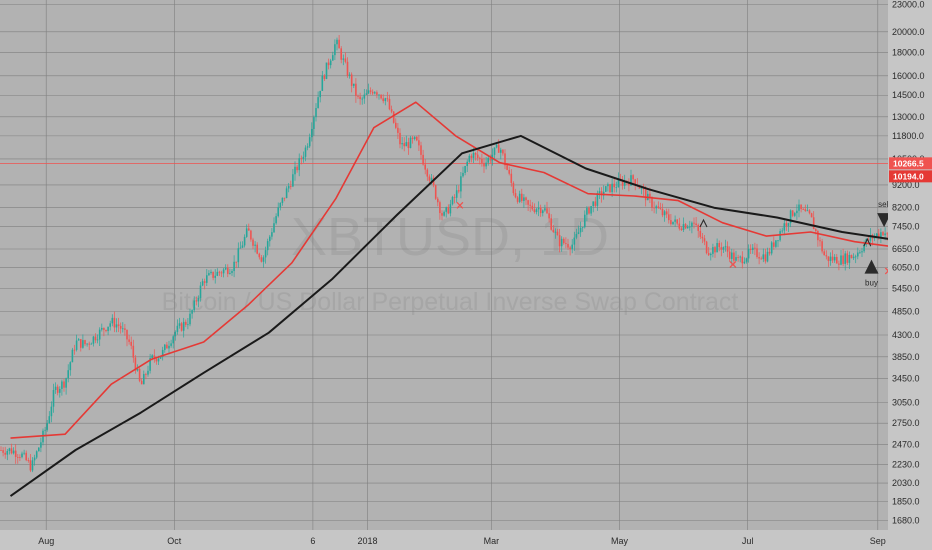  What do you see at coordinates (884, 204) in the screenshot?
I see `sell-signal-label: sell` at bounding box center [884, 204].